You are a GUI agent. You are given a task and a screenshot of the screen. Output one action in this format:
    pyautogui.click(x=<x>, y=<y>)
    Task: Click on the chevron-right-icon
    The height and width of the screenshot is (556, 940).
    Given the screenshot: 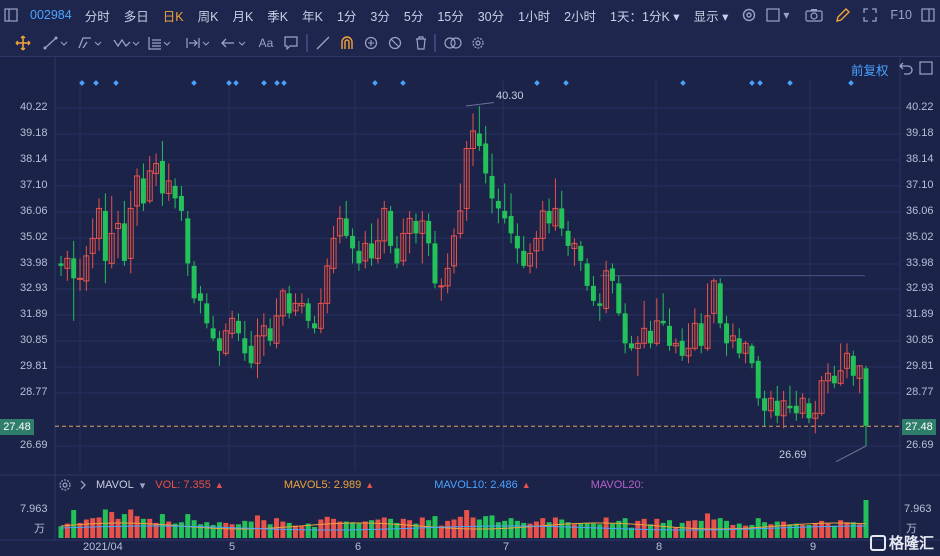 What is the action you would take?
    pyautogui.click(x=83, y=485)
    